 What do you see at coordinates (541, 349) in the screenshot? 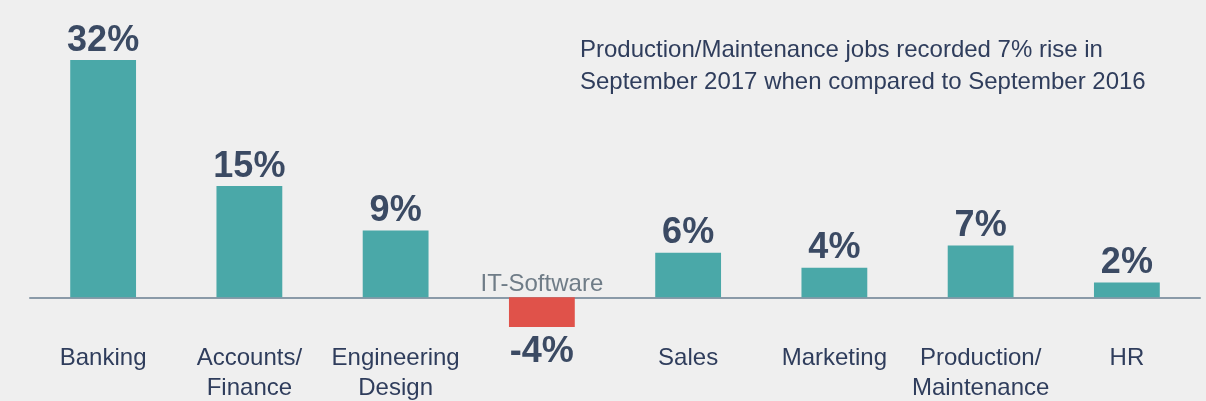
I see `data-label: -4%` at bounding box center [541, 349].